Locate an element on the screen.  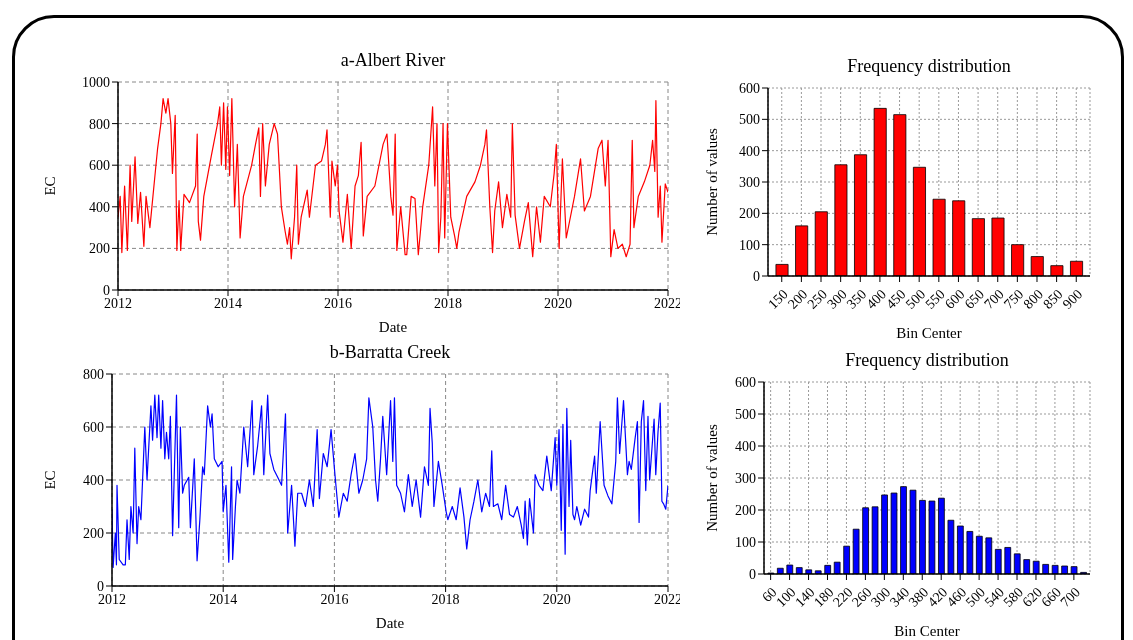
chart-title: a-Albert River is located at coordinates (393, 61).